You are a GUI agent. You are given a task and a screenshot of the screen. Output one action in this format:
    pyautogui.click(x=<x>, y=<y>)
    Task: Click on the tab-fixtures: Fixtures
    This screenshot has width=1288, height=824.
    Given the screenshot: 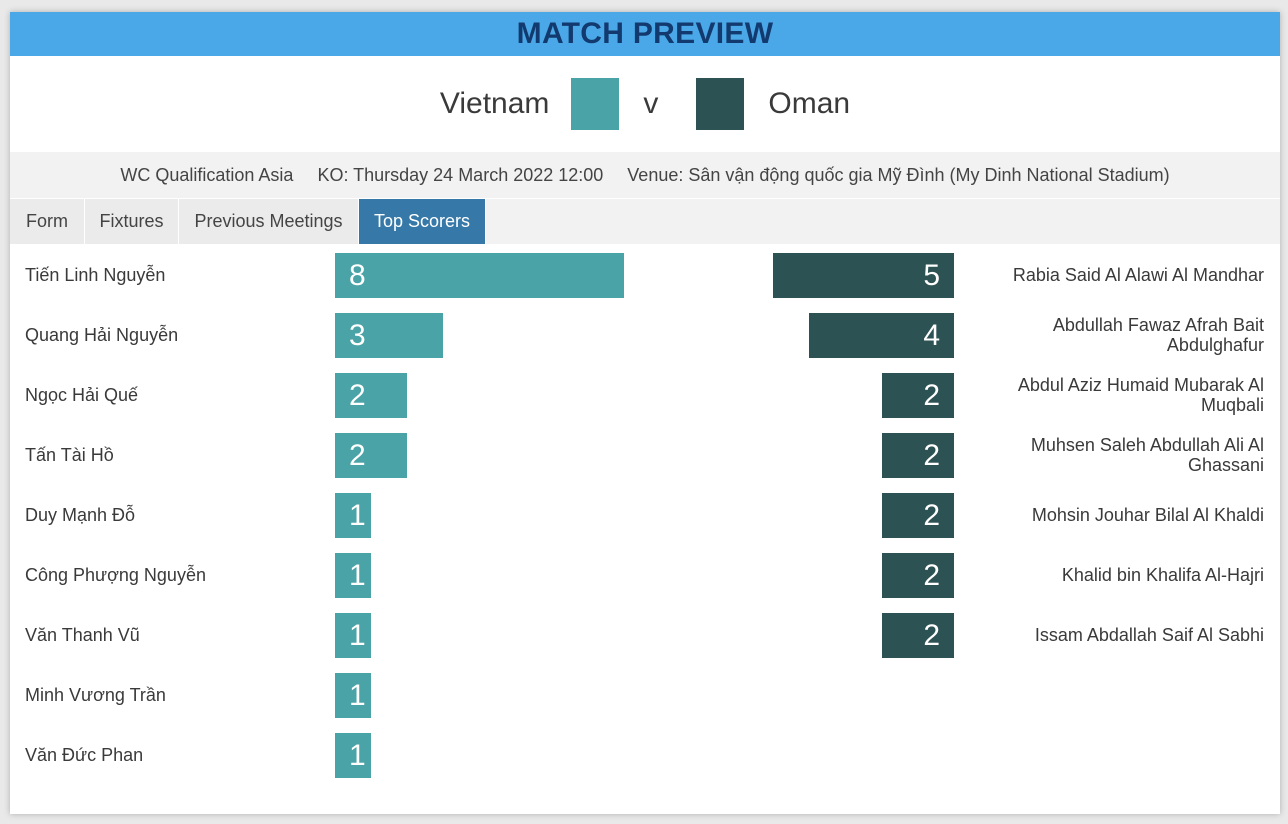 What is the action you would take?
    pyautogui.click(x=132, y=221)
    